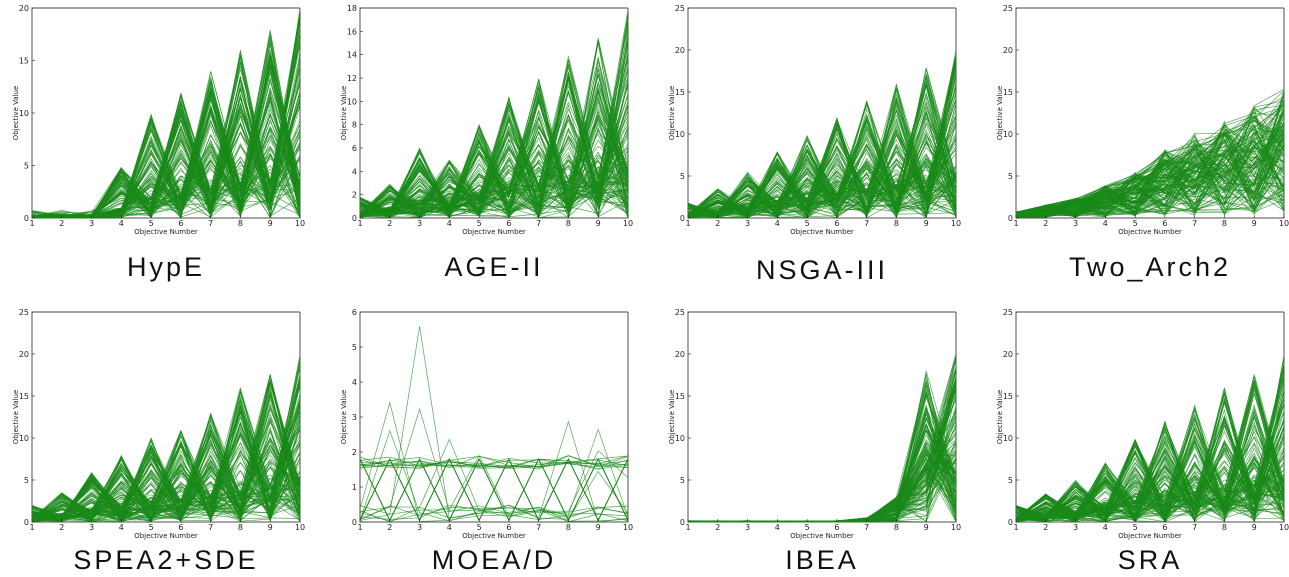  Describe the element at coordinates (31, 223) in the screenshot. I see `x-tick-label: 1` at that location.